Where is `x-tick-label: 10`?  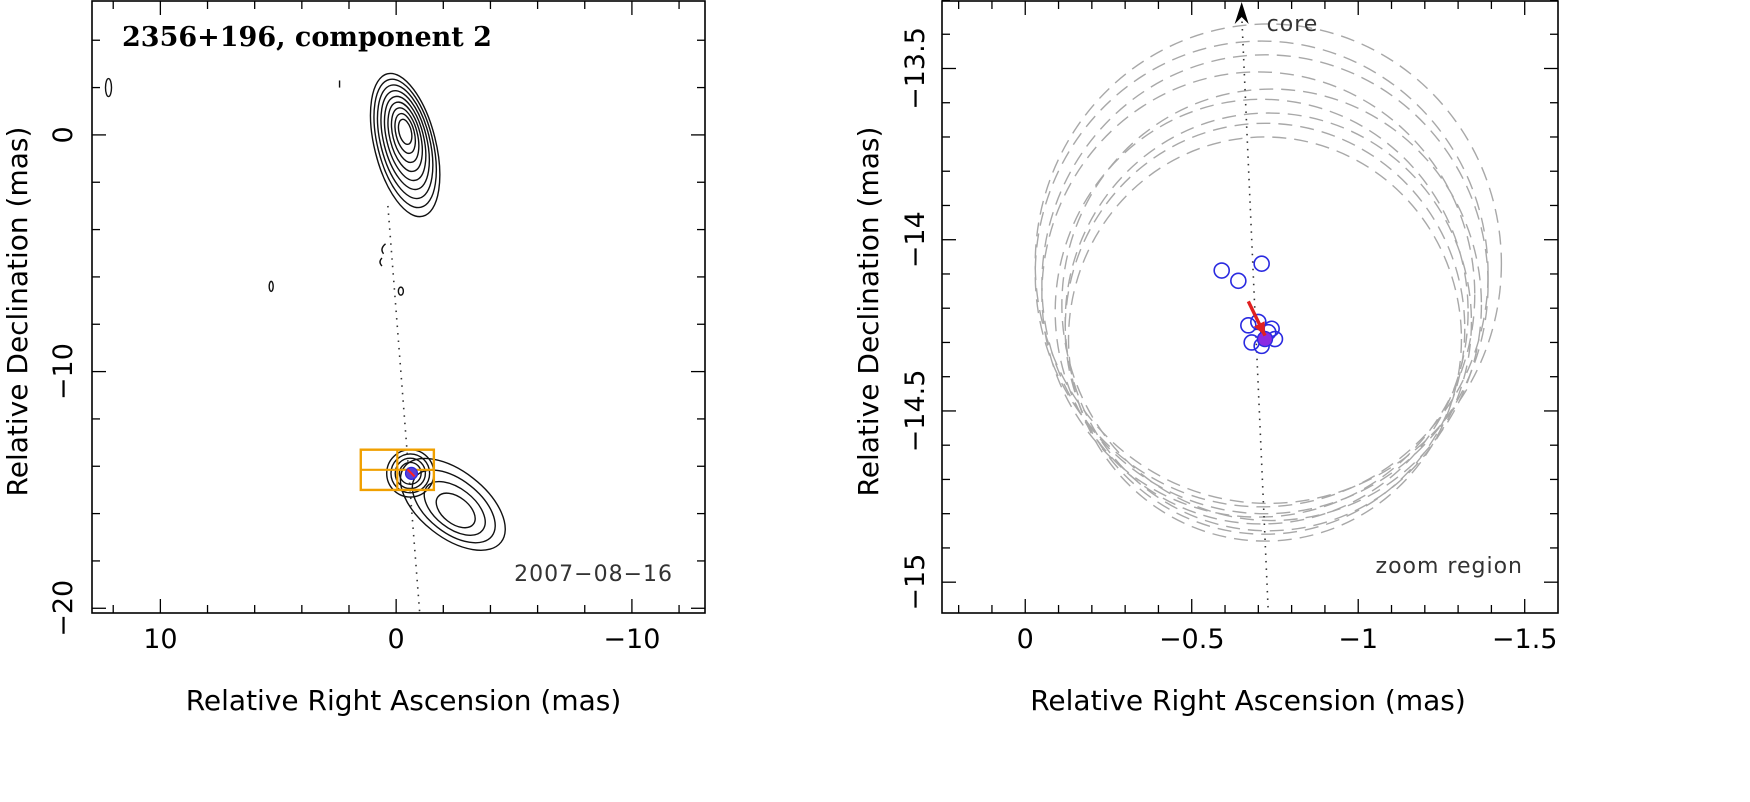
x-tick-label: 10 is located at coordinates (160, 639).